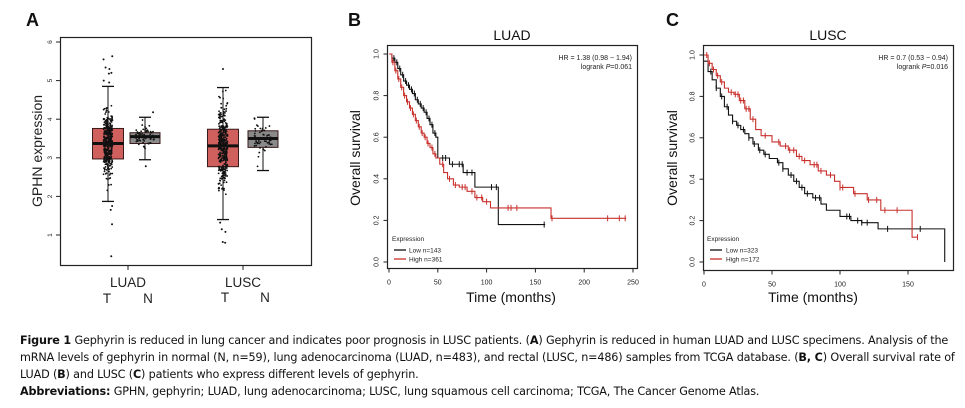 The height and width of the screenshot is (408, 965). What do you see at coordinates (813, 297) in the screenshot?
I see `x-axis-label: Time (months)` at bounding box center [813, 297].